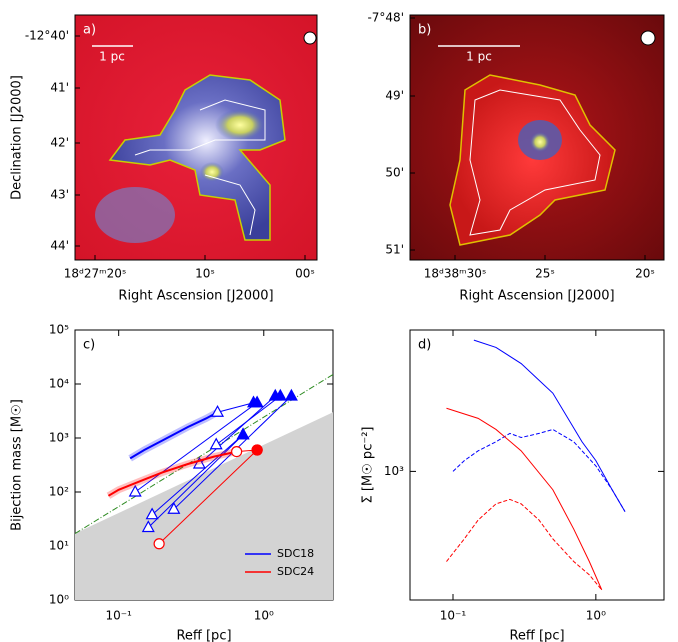 This screenshot has height=642, width=678. I want to click on y-tick-label: 10⁰, so click(59, 600).